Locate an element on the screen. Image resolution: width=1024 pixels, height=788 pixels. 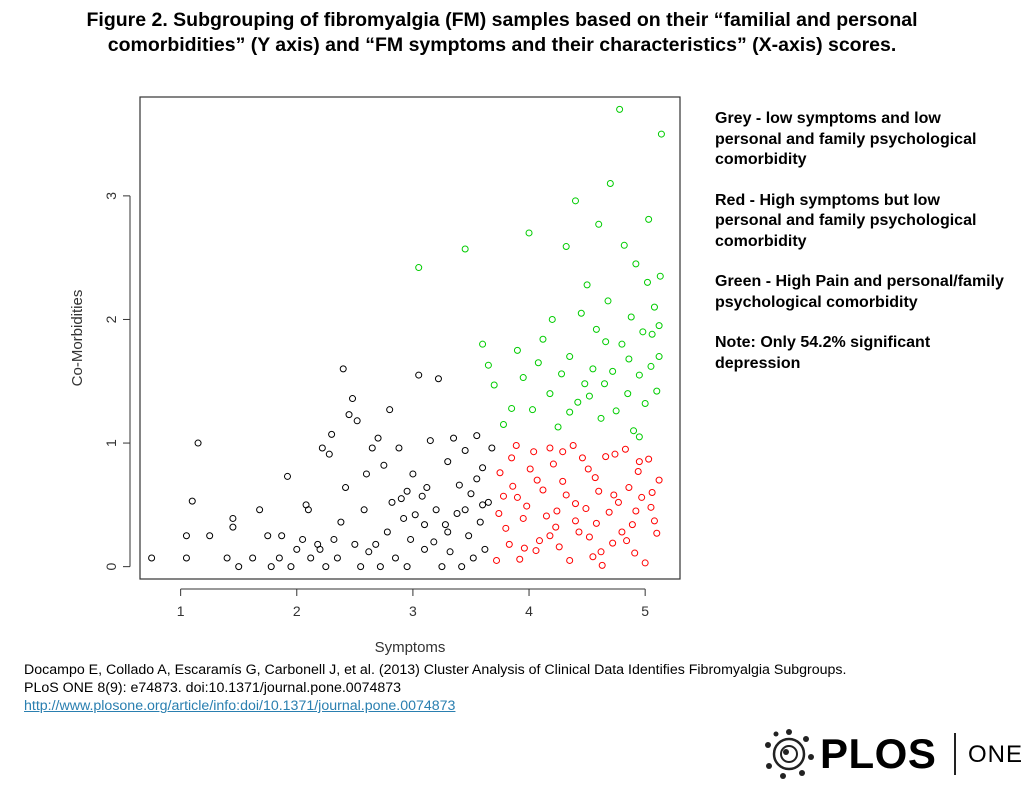
x-axis-label: Symptoms is located at coordinates (410, 647).